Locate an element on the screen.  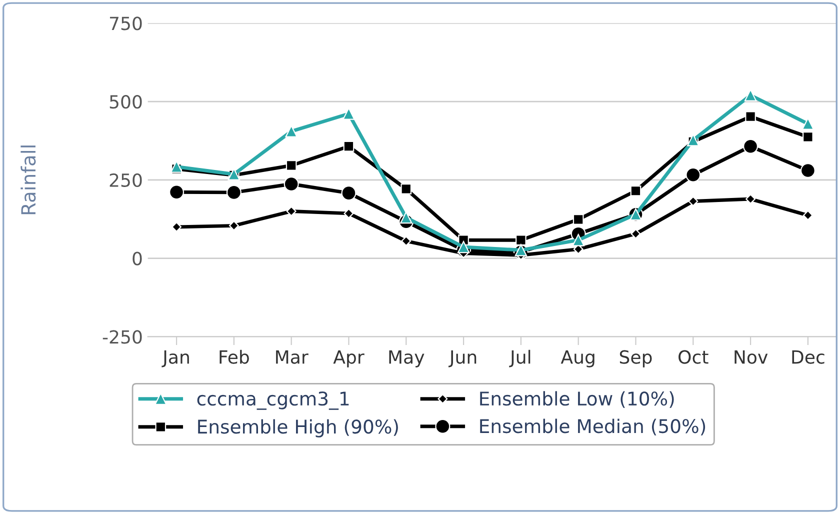
x-tick-label: Feb is located at coordinates (234, 357).